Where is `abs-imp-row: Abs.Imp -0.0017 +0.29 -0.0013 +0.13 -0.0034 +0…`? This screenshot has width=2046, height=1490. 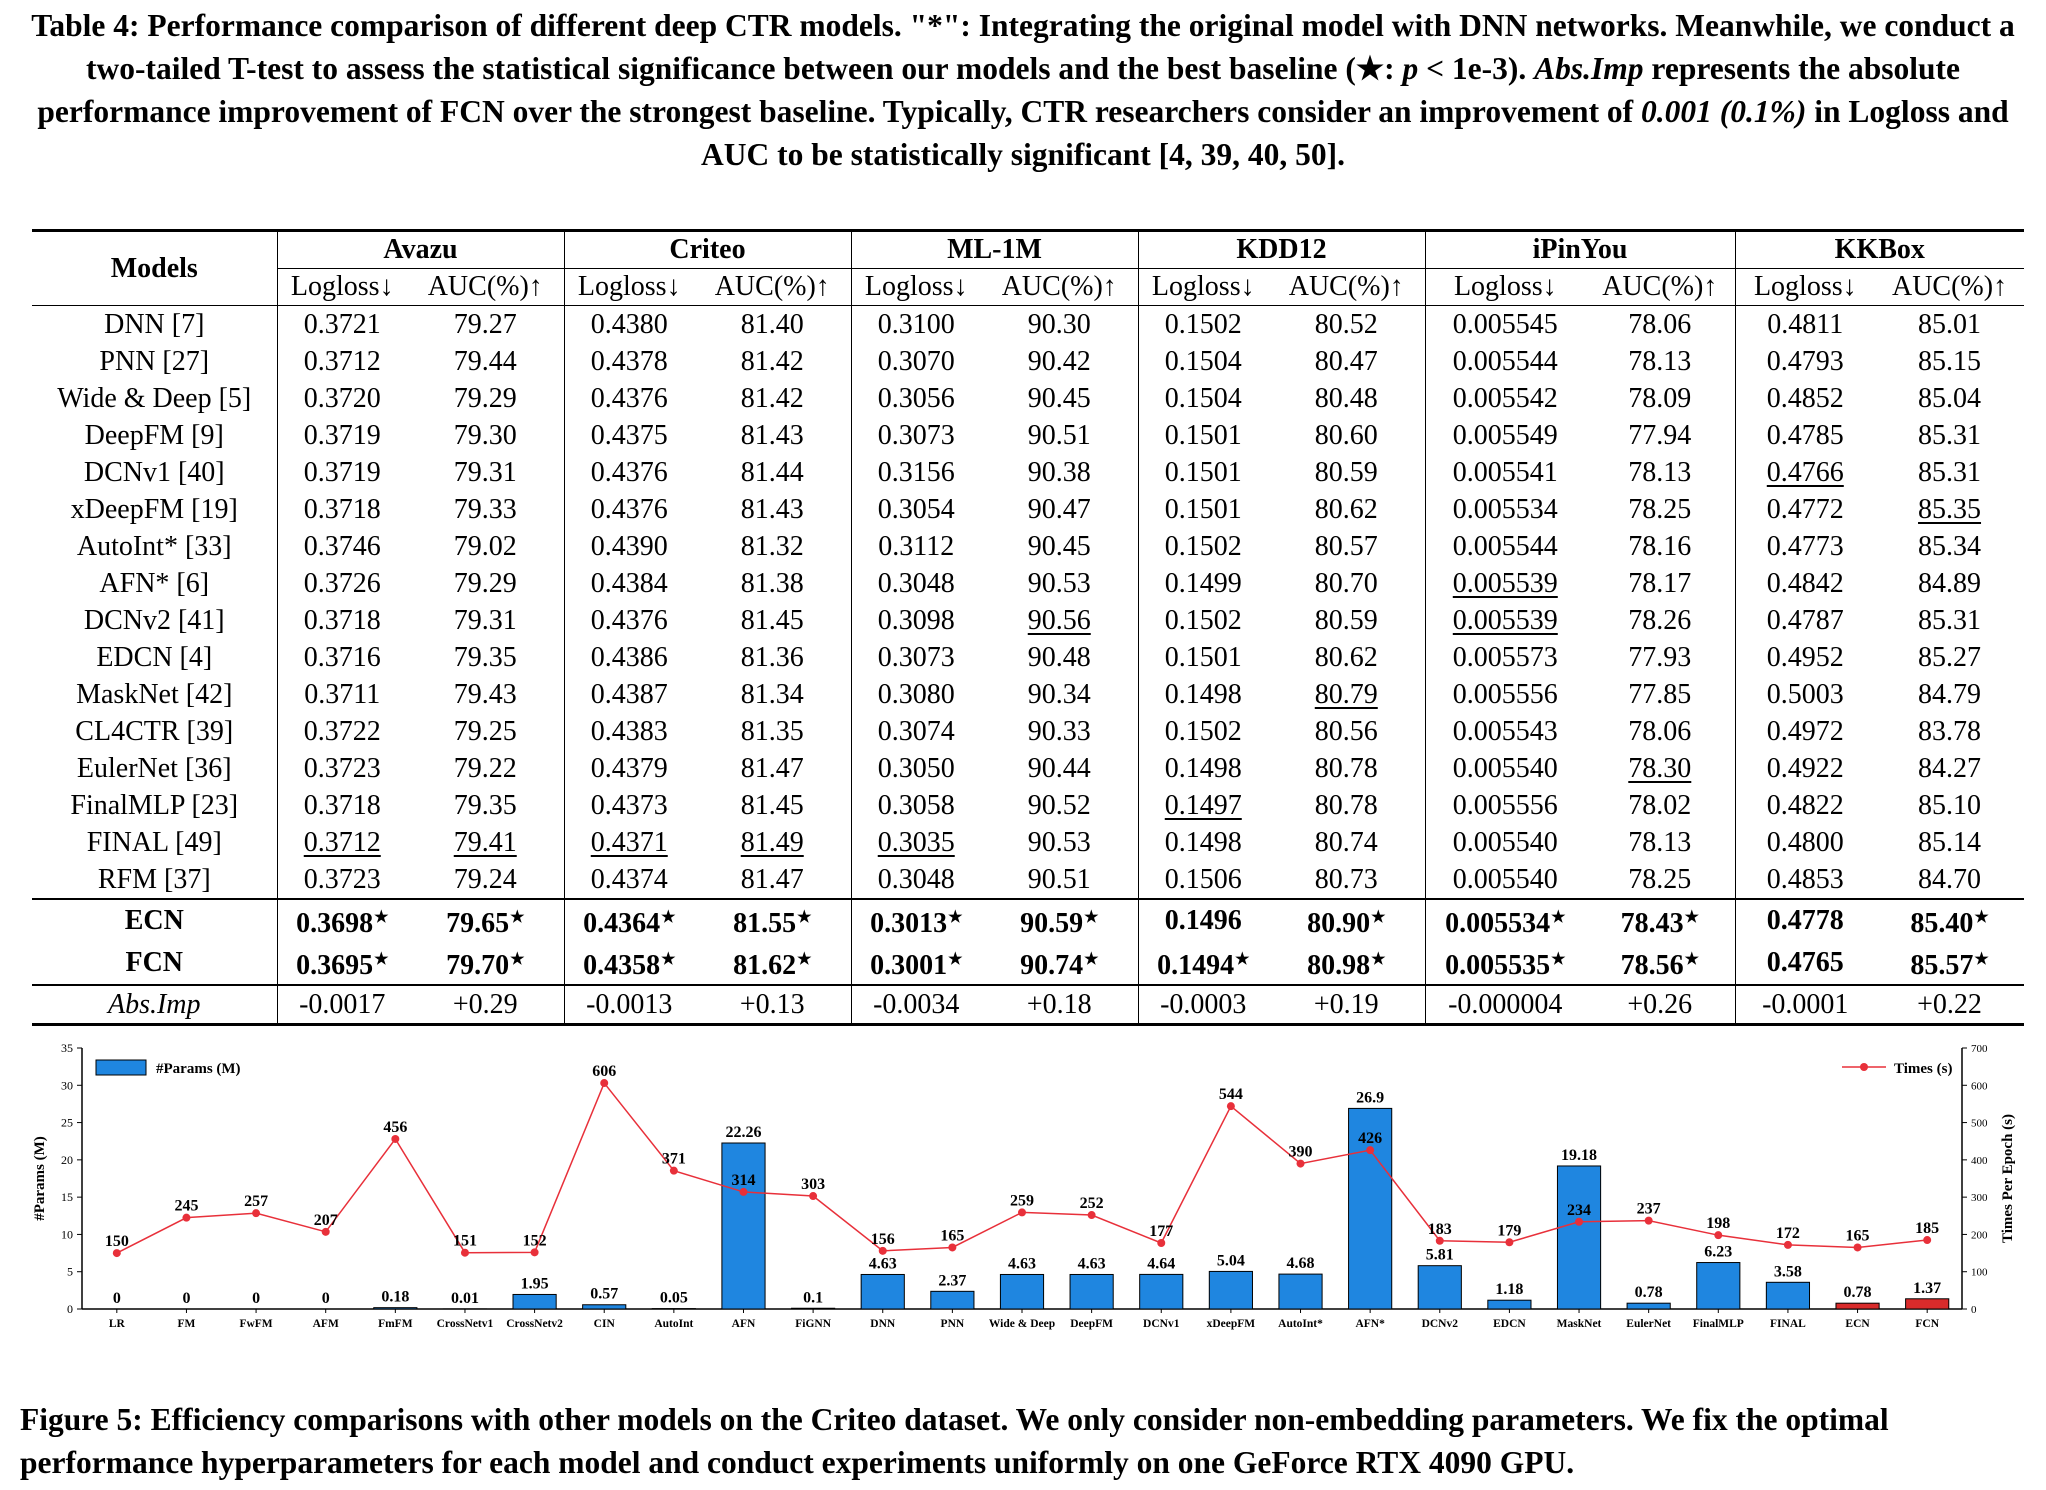
abs-imp-row: Abs.Imp -0.0017 +0.29 -0.0013 +0.13 -0.0034 +0… is located at coordinates (1028, 1005).